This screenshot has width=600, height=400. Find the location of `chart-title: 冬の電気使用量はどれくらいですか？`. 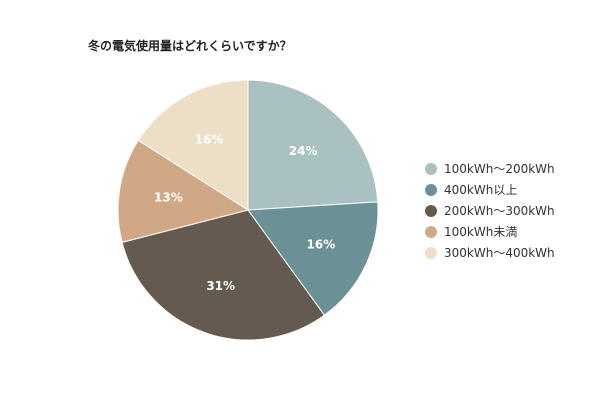

chart-title: 冬の電気使用量はどれくらいですか？ is located at coordinates (190, 46).